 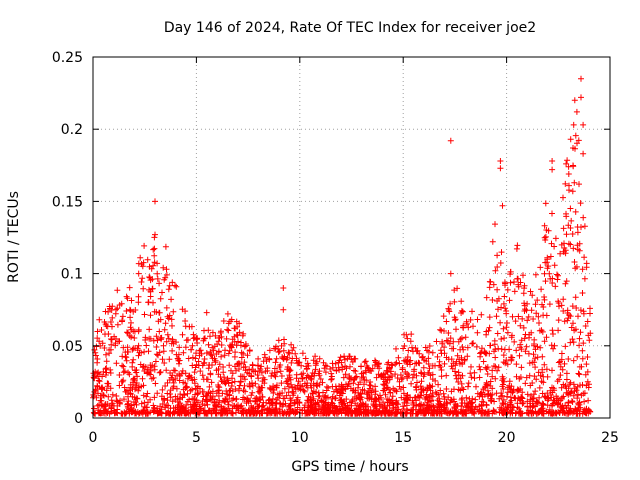 What do you see at coordinates (14, 237) in the screenshot?
I see `y-axis-label: ROTI / TECUs` at bounding box center [14, 237].